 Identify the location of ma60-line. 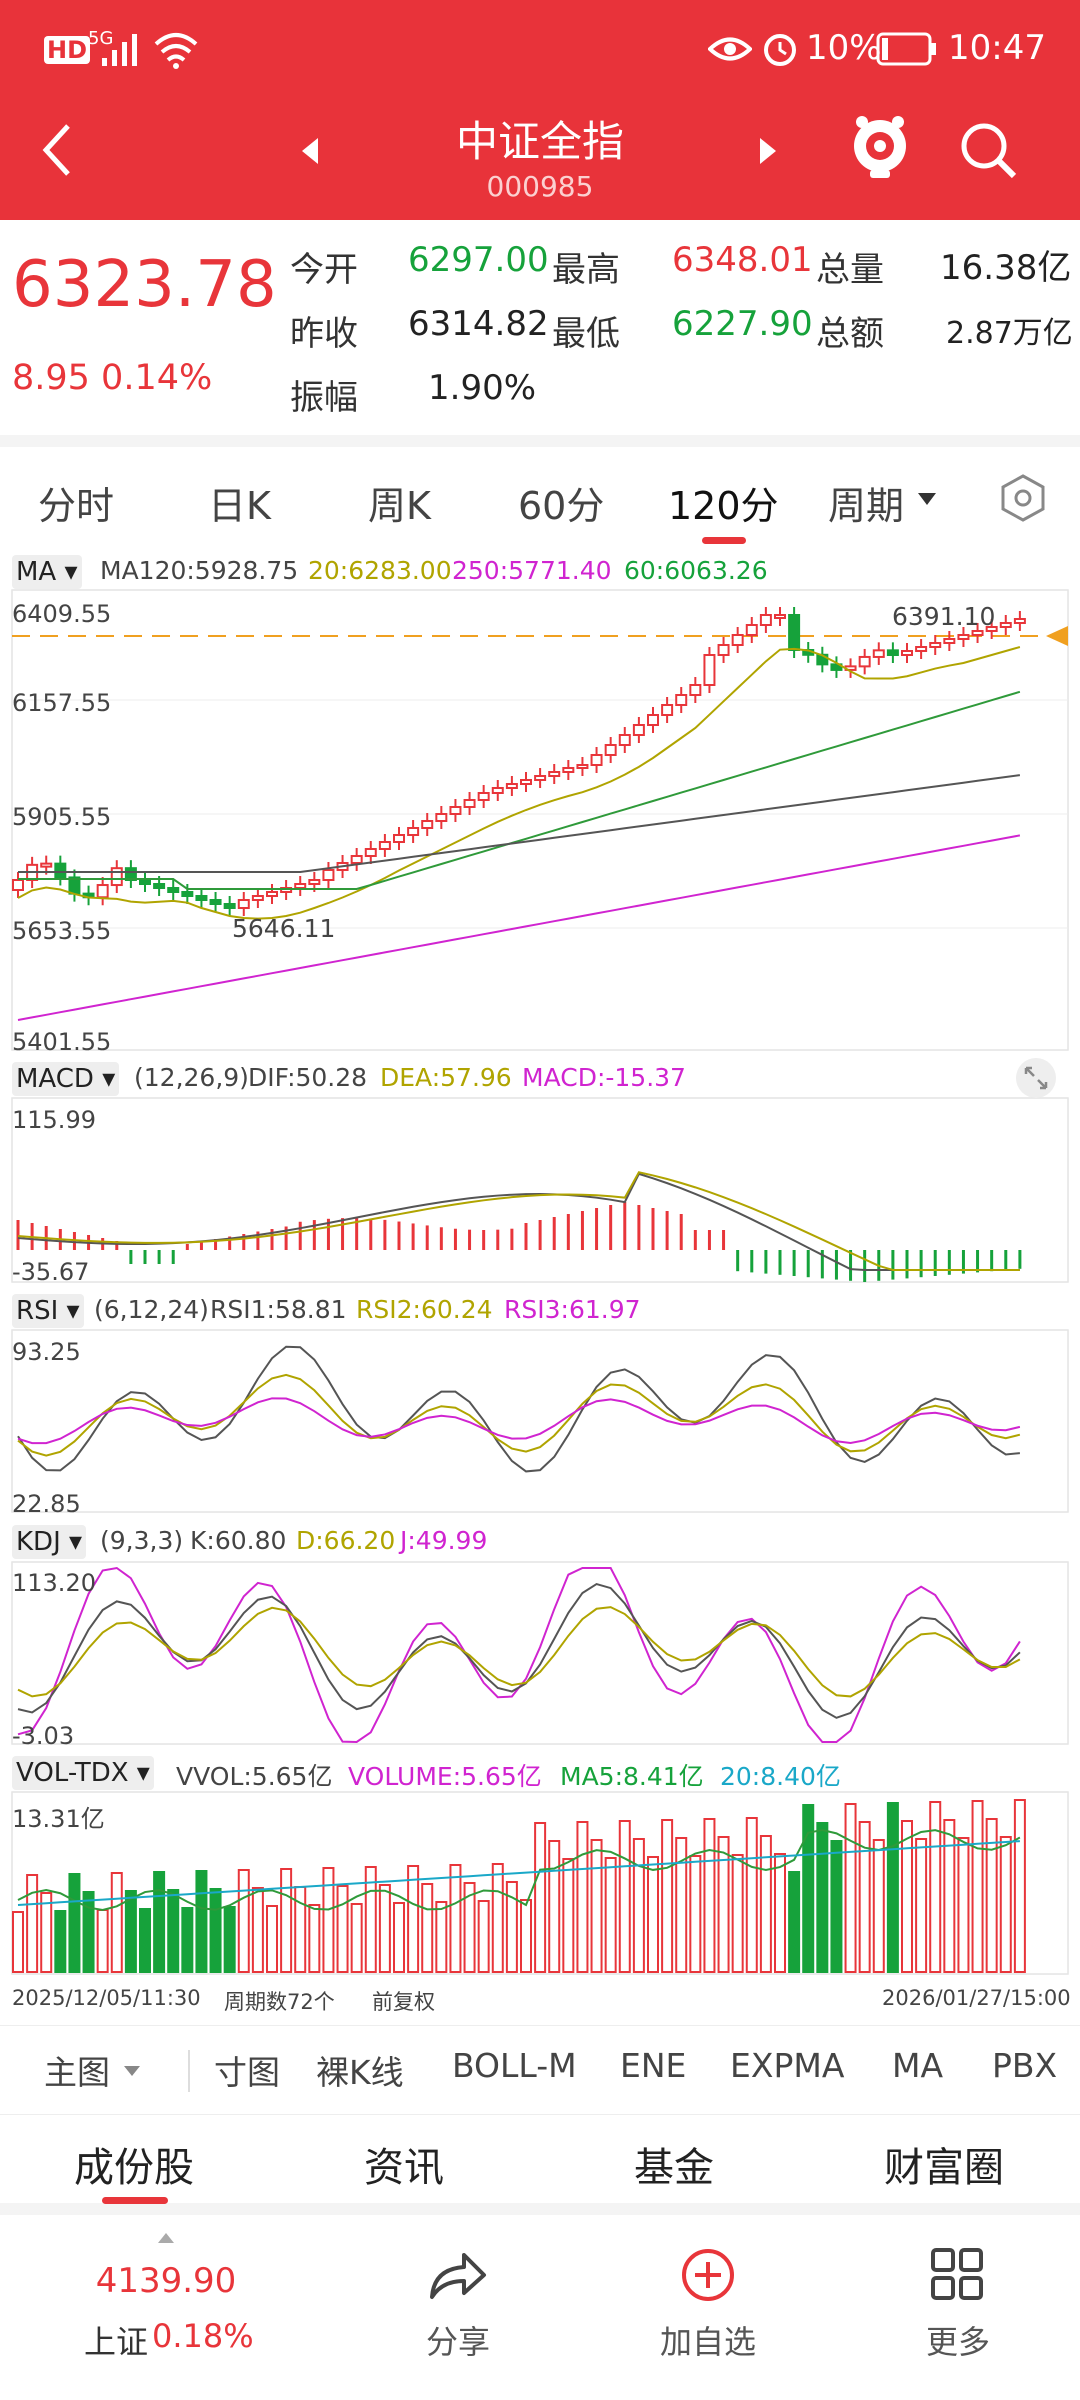
(519, 790).